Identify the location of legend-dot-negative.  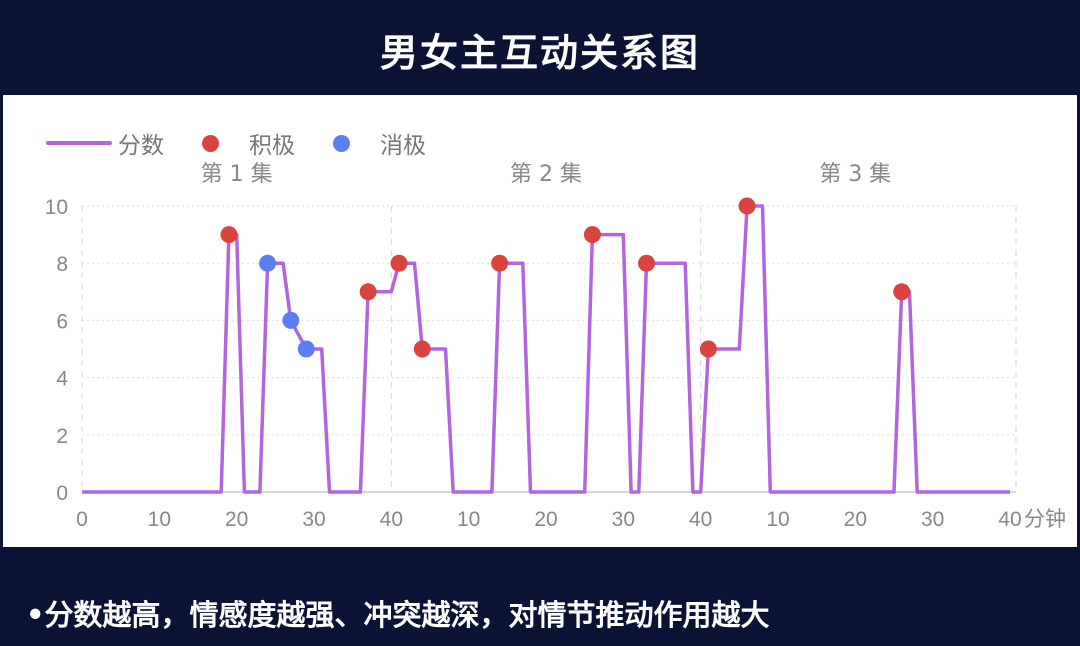
(341, 143).